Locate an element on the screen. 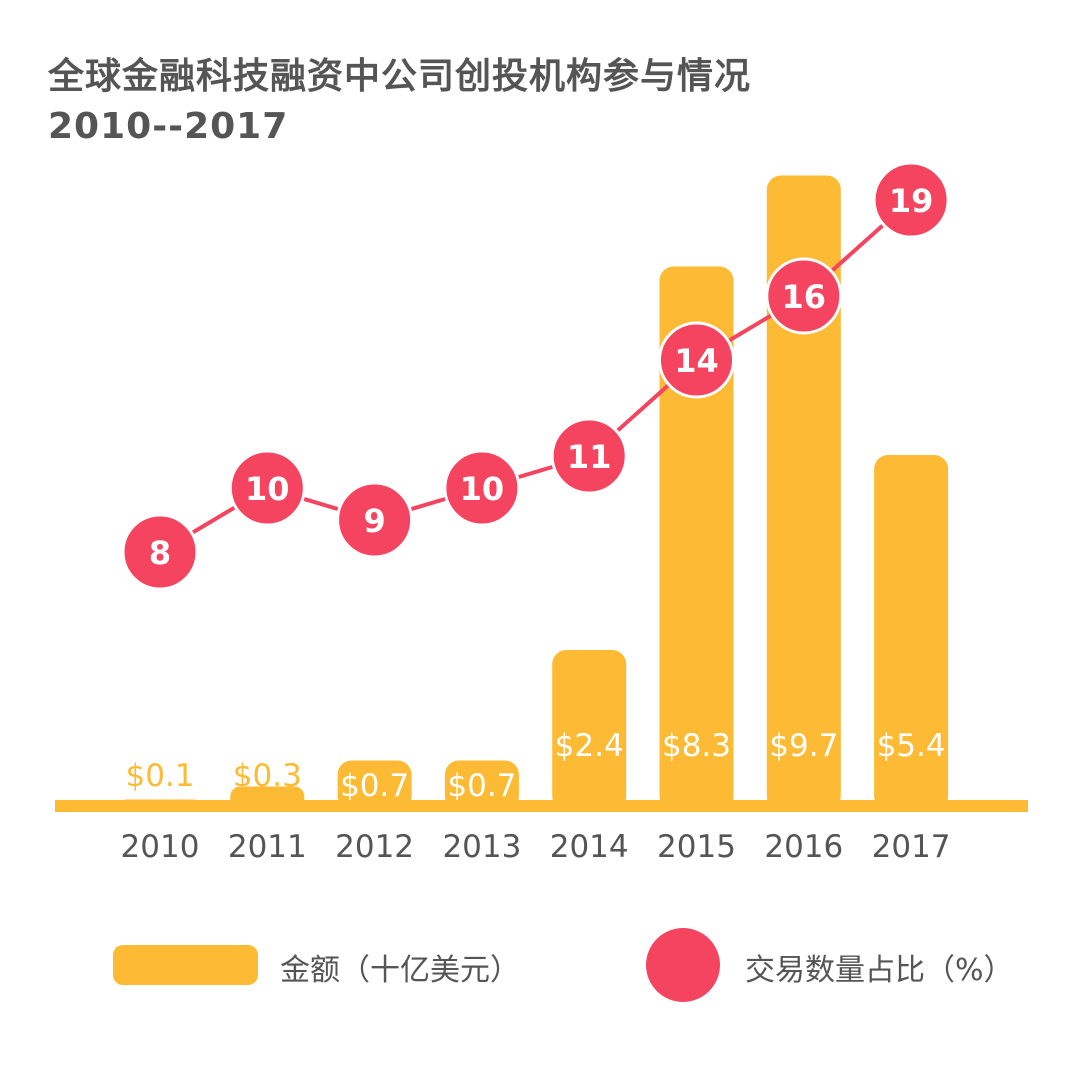 This screenshot has width=1080, height=1073. bar-2012 is located at coordinates (374, 785).